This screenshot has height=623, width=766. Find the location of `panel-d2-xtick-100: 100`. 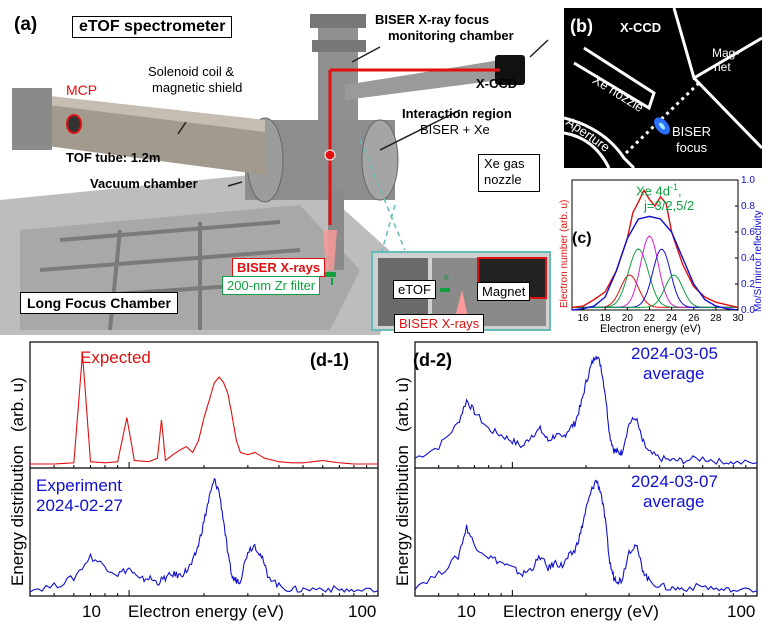

panel-d2-xtick-100: 100 is located at coordinates (741, 611).